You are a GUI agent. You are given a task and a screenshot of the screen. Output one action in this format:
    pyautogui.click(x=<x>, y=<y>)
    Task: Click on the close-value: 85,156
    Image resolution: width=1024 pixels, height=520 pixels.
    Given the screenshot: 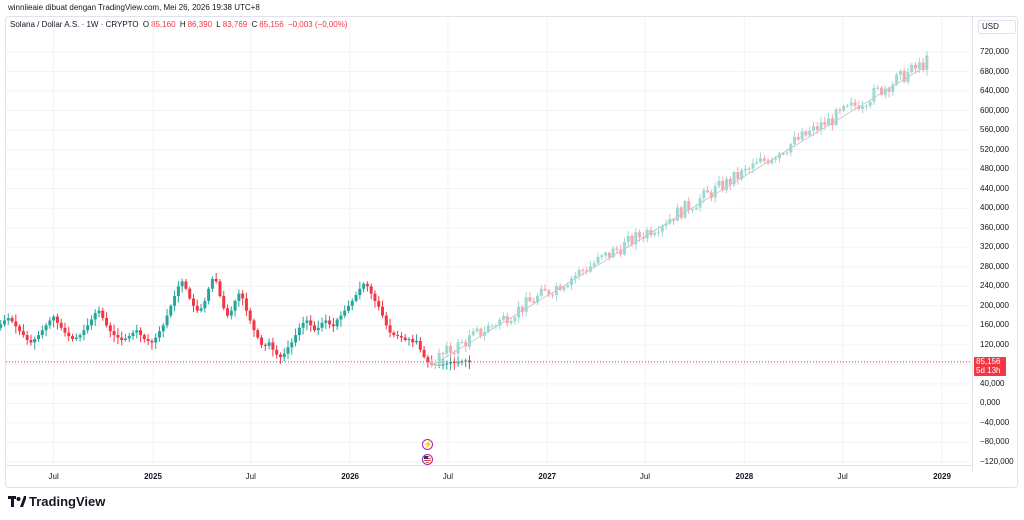 What is the action you would take?
    pyautogui.click(x=271, y=24)
    